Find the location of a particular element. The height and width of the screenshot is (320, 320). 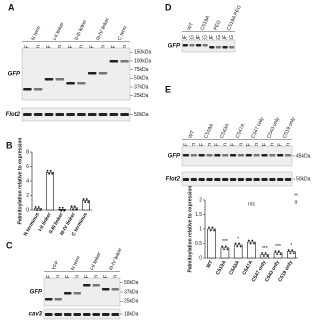

lane-header: III-IV linker is located at coordinates (103, 29).